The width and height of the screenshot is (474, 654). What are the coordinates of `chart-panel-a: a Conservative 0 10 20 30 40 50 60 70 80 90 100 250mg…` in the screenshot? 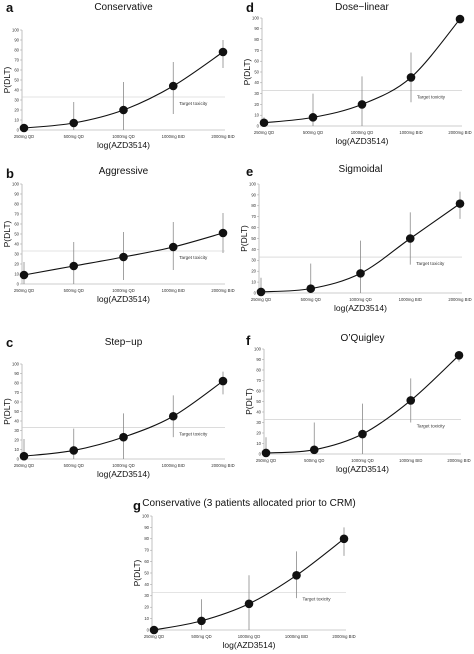 It's located at (118, 75).